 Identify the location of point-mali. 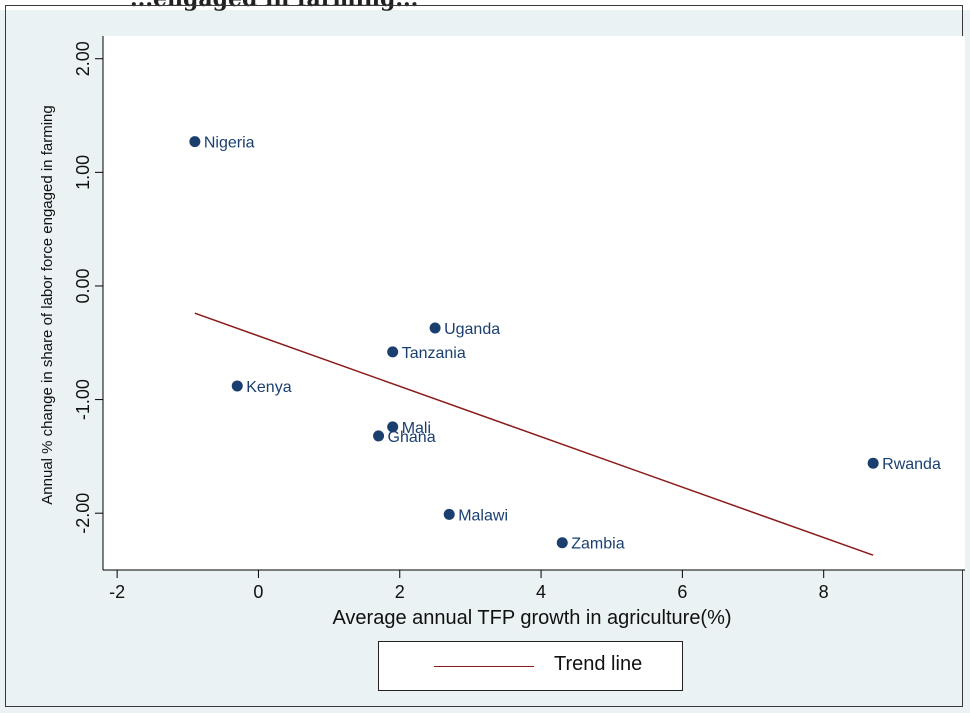
(393, 427).